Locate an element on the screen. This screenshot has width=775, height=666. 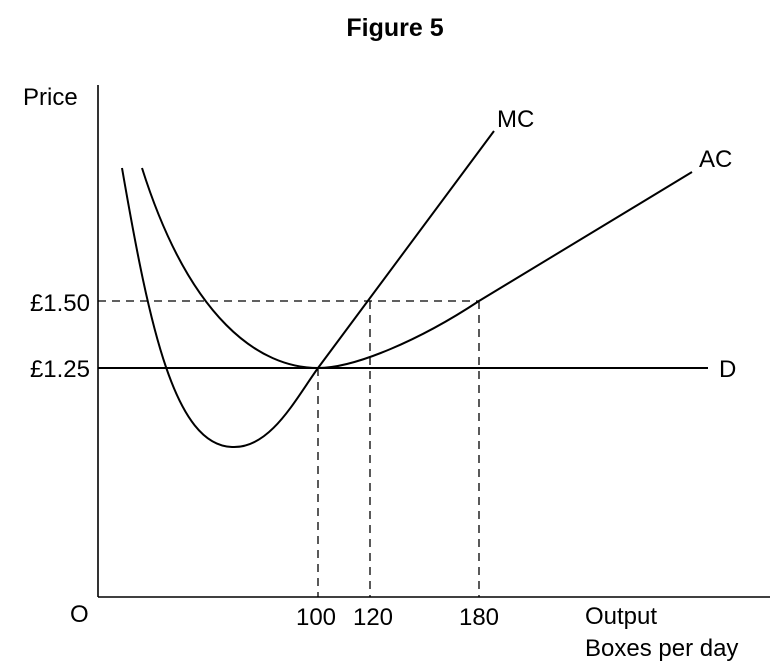
x-tick-label-100: 100 is located at coordinates (316, 617).